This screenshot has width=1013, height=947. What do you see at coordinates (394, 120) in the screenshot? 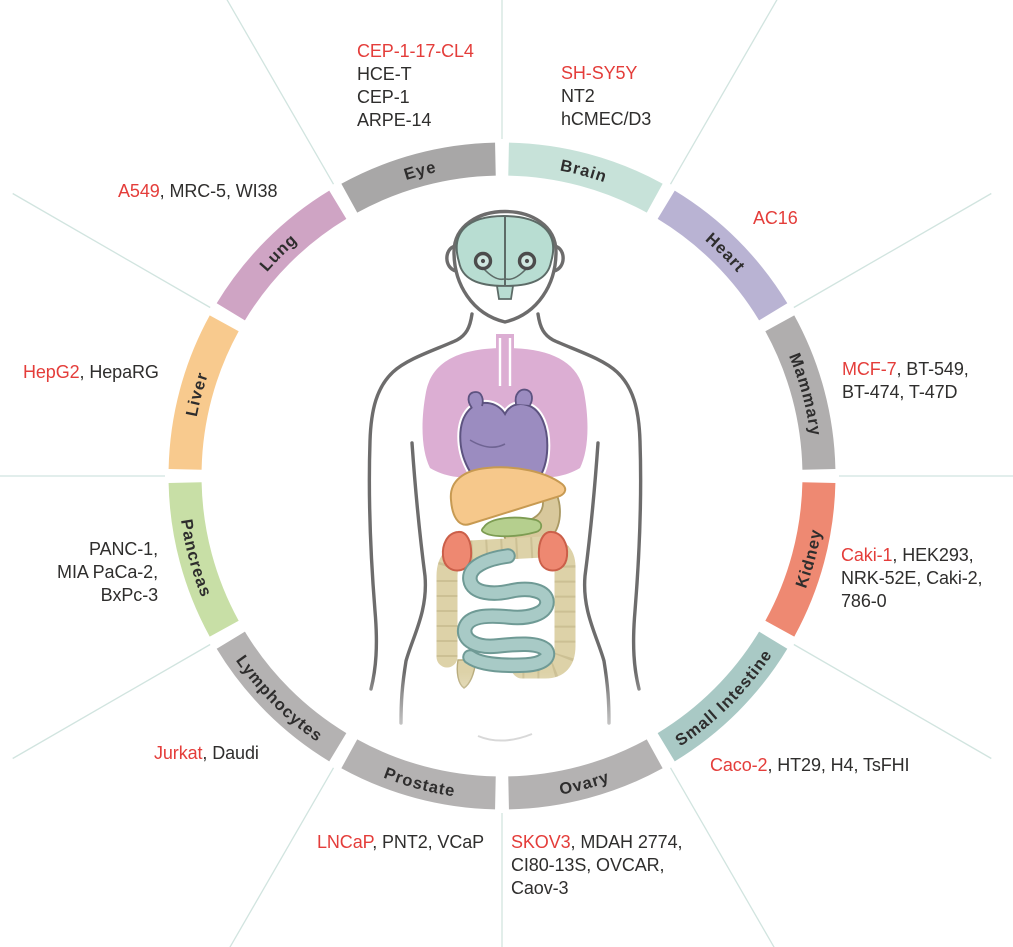
I see `cell-line-text: ARPE-14` at bounding box center [394, 120].